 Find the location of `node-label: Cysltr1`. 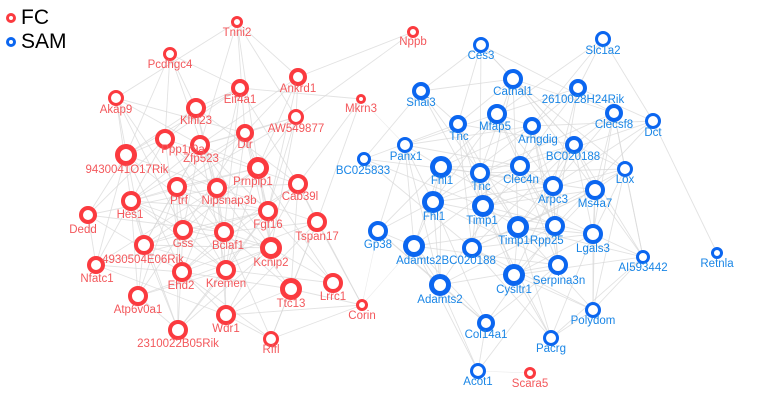

node-label: Cysltr1 is located at coordinates (514, 290).